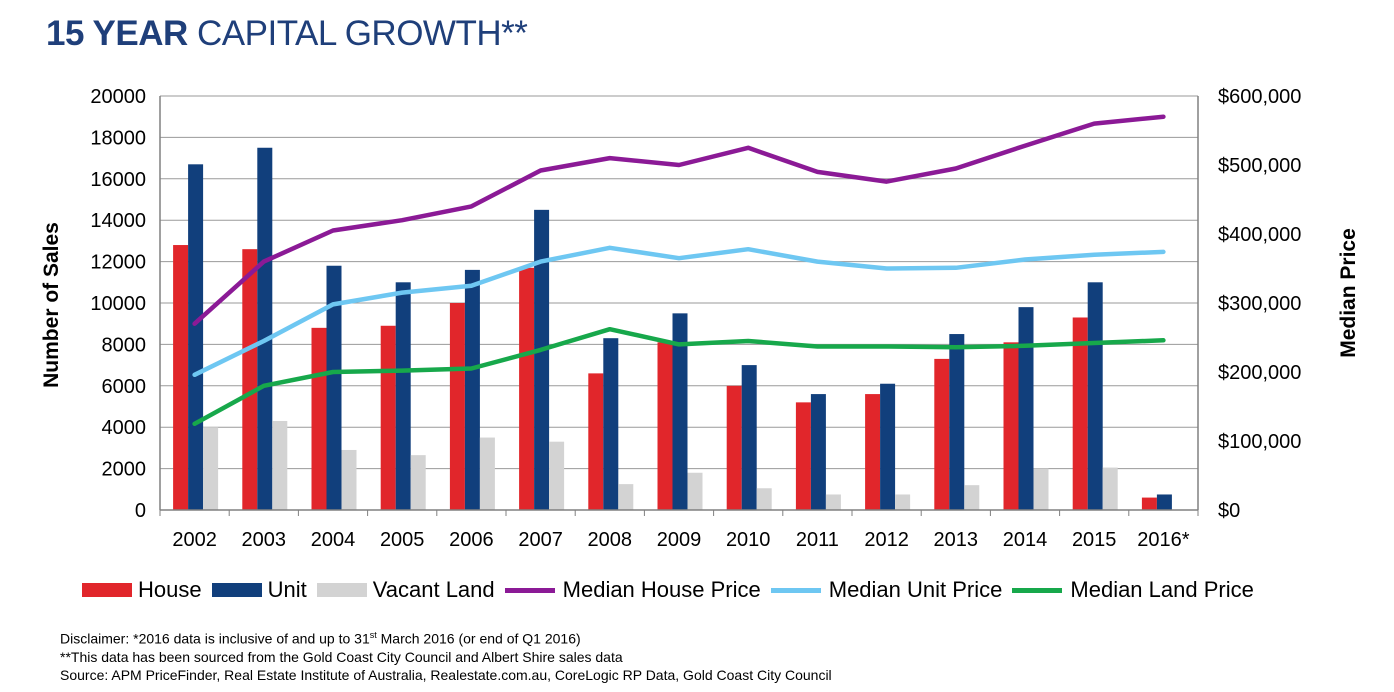  Describe the element at coordinates (1259, 304) in the screenshot. I see `y-tick-label-right: $300,000` at that location.